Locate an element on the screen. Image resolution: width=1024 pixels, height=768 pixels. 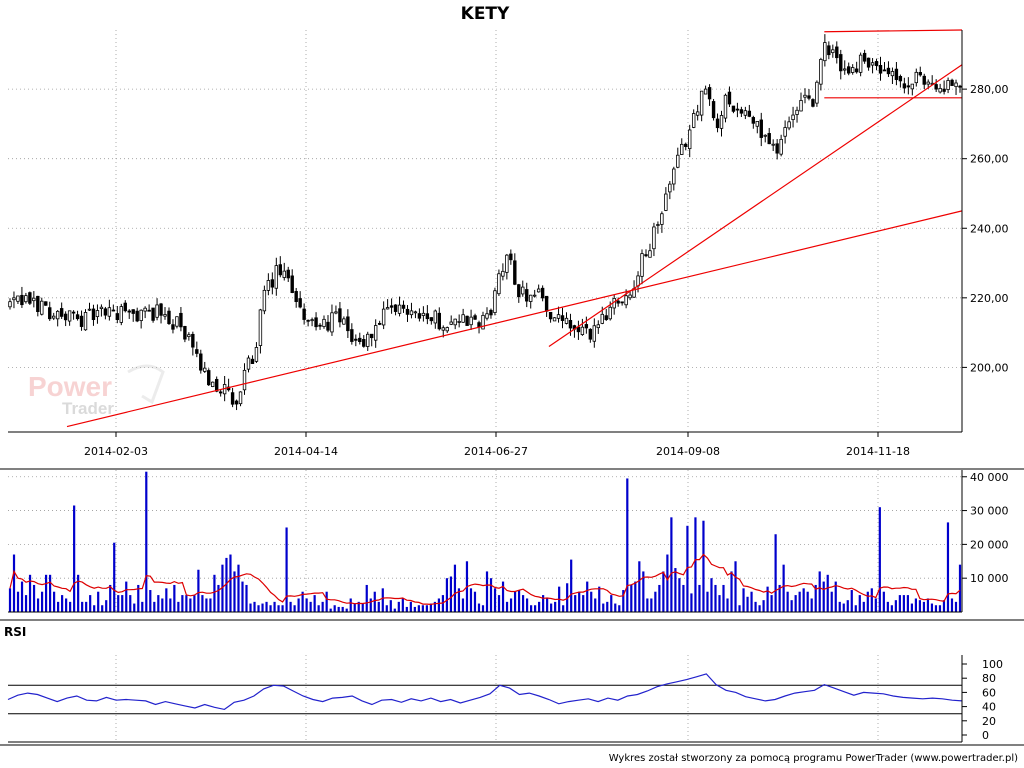
price-y-tick-label: 240,00 is located at coordinates (989, 228).